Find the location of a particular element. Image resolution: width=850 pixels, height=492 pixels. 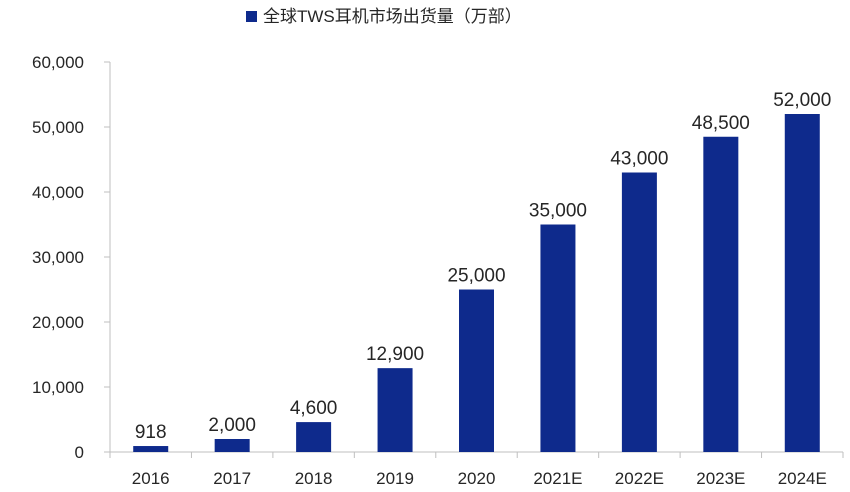

x-category-label: 2019 is located at coordinates (395, 478).